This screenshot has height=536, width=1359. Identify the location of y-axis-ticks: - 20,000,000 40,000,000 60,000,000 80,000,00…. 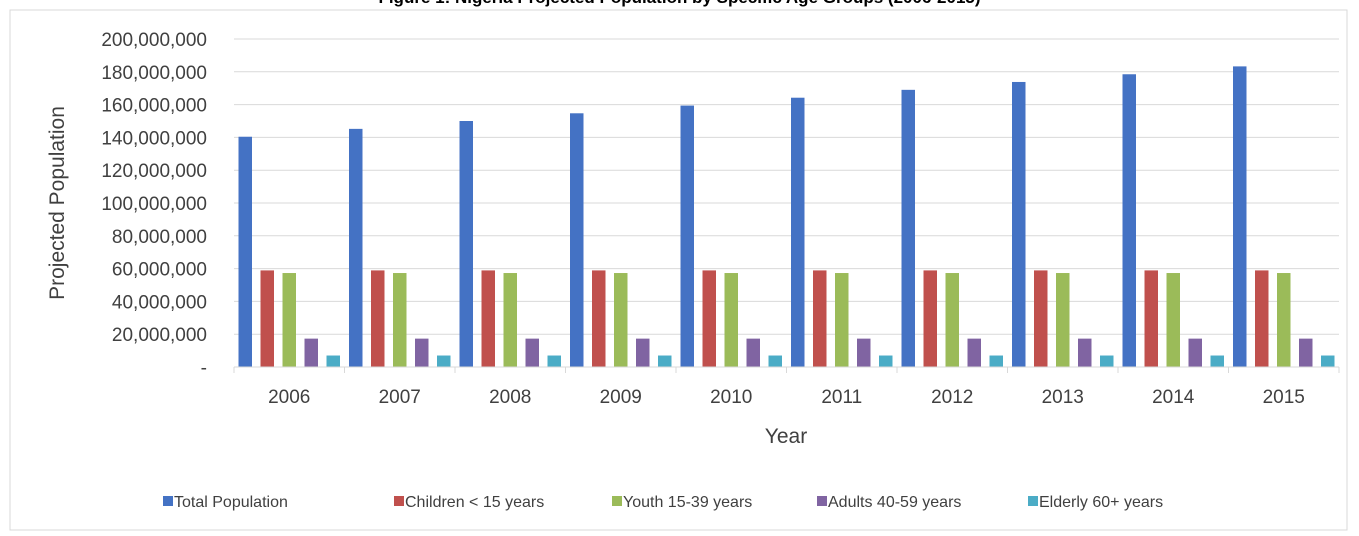
(154, 204).